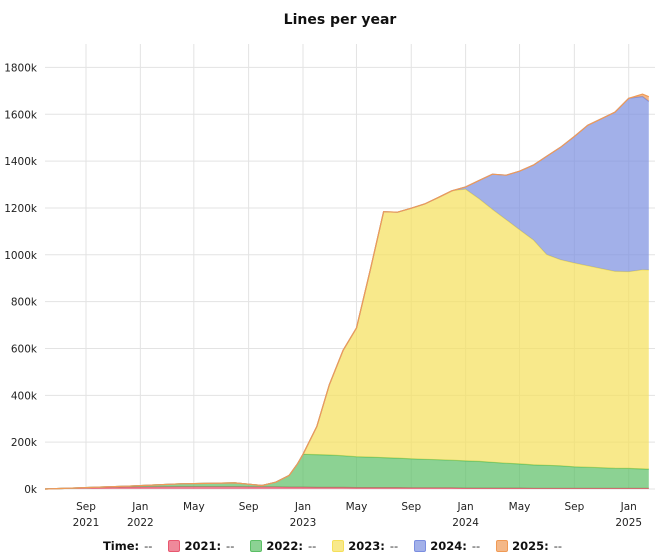 The height and width of the screenshot is (560, 665). I want to click on y-tick-label: 800k, so click(24, 303).